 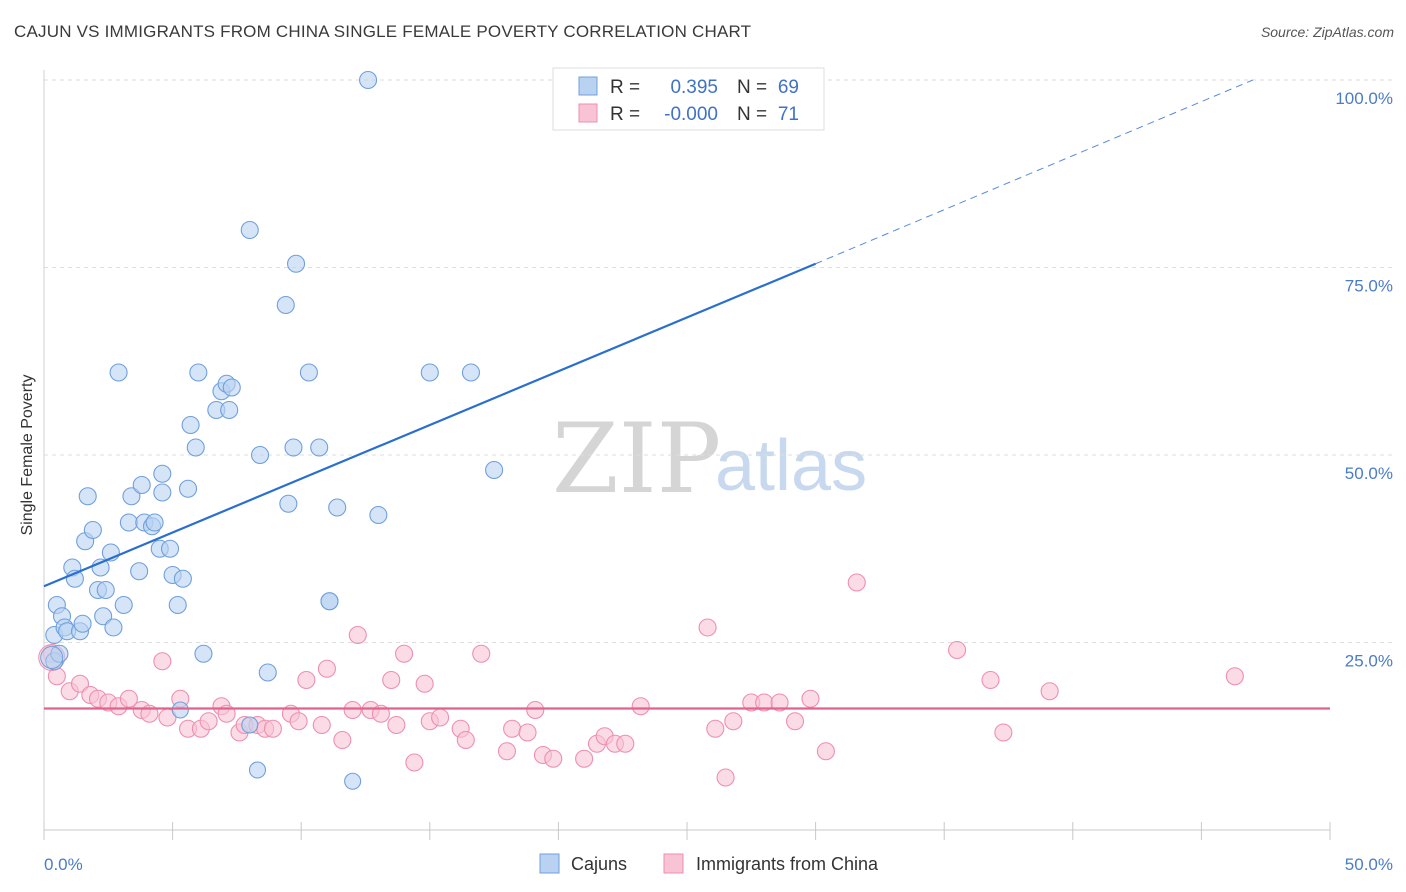 I want to click on y-tick-label: 100.0%, so click(x=1364, y=98).